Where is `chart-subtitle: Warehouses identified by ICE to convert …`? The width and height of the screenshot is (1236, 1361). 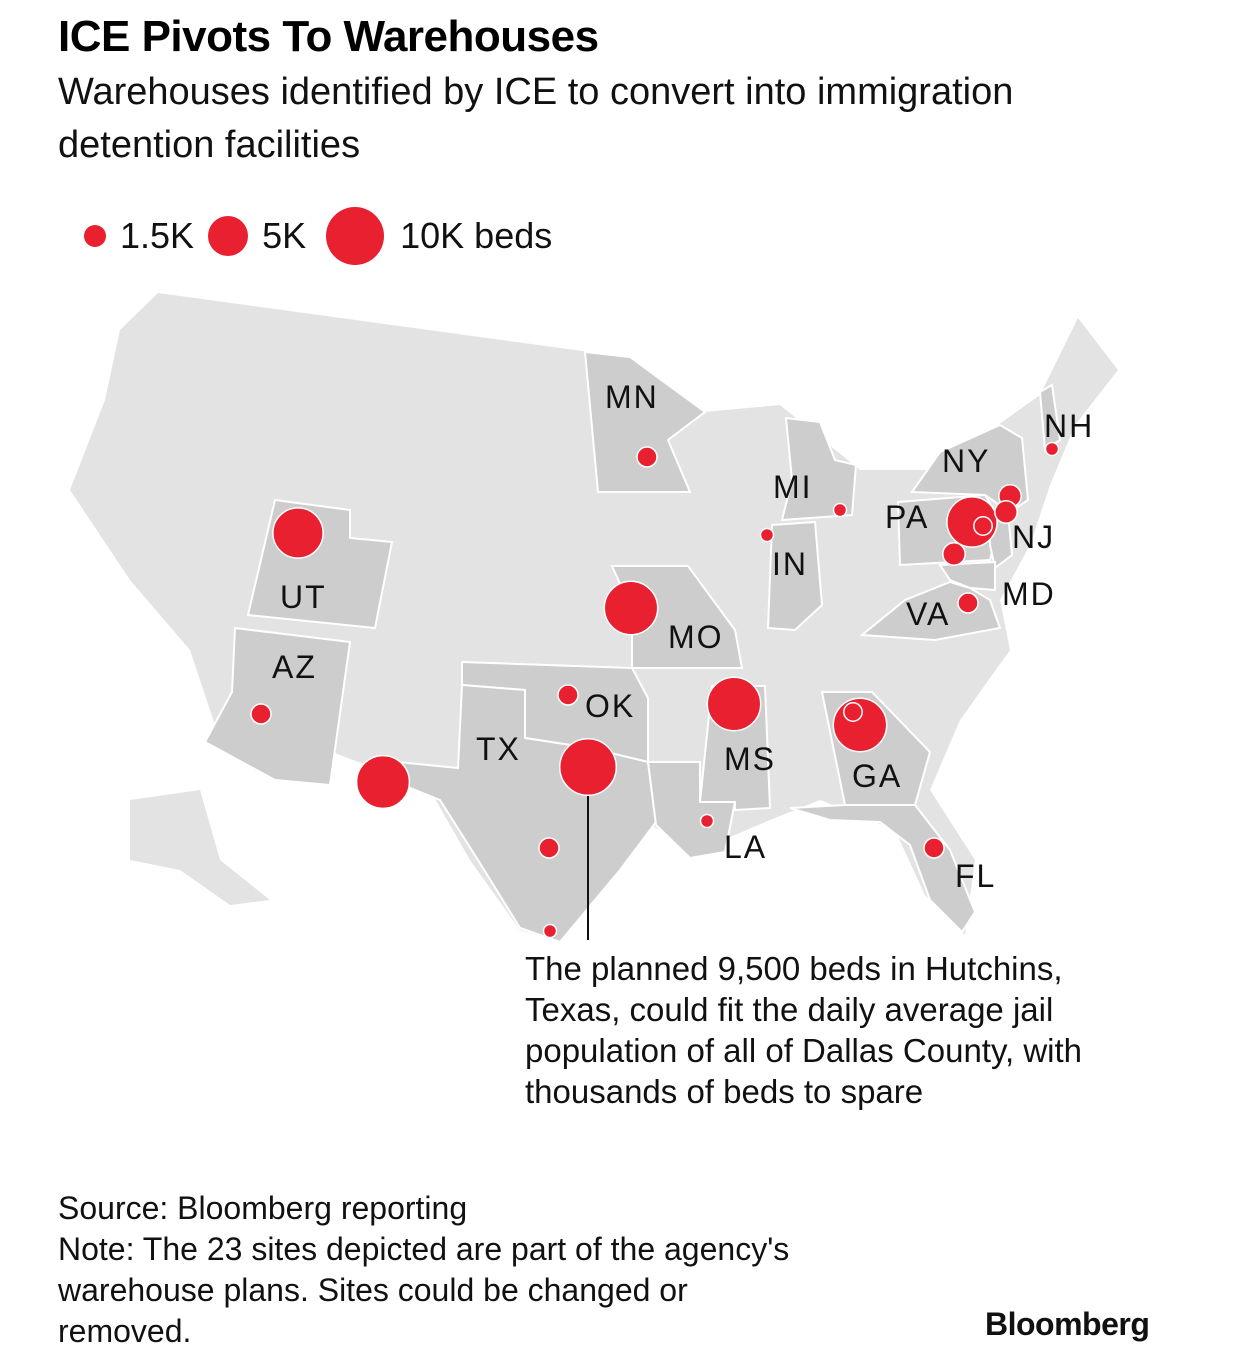
chart-subtitle: Warehouses identified by ICE to convert … is located at coordinates (536, 118).